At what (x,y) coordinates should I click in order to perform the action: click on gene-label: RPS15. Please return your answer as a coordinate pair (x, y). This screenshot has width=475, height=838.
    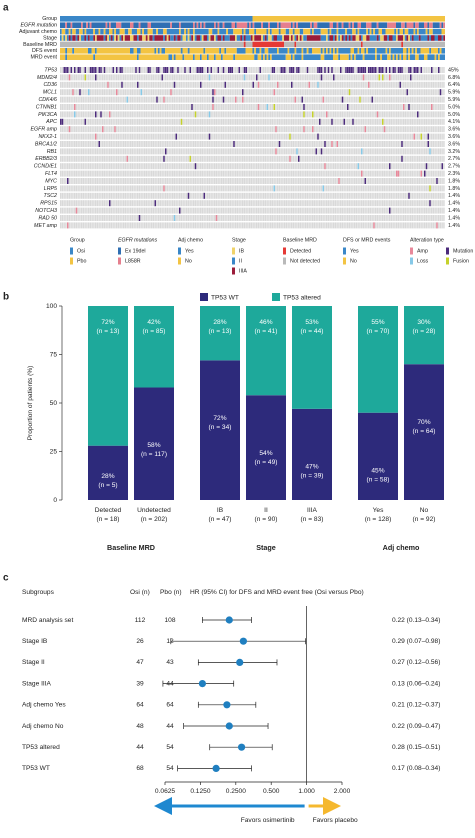
    Looking at the image, I should click on (48, 204).